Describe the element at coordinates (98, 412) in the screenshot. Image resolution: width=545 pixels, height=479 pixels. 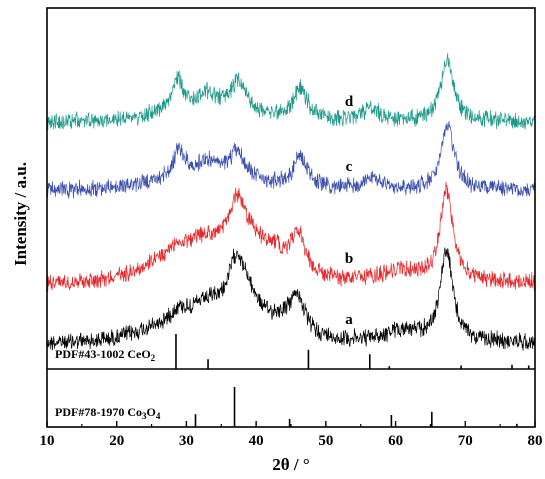
I see `ref2-label-main: PDF#78-1970 Co` at that location.